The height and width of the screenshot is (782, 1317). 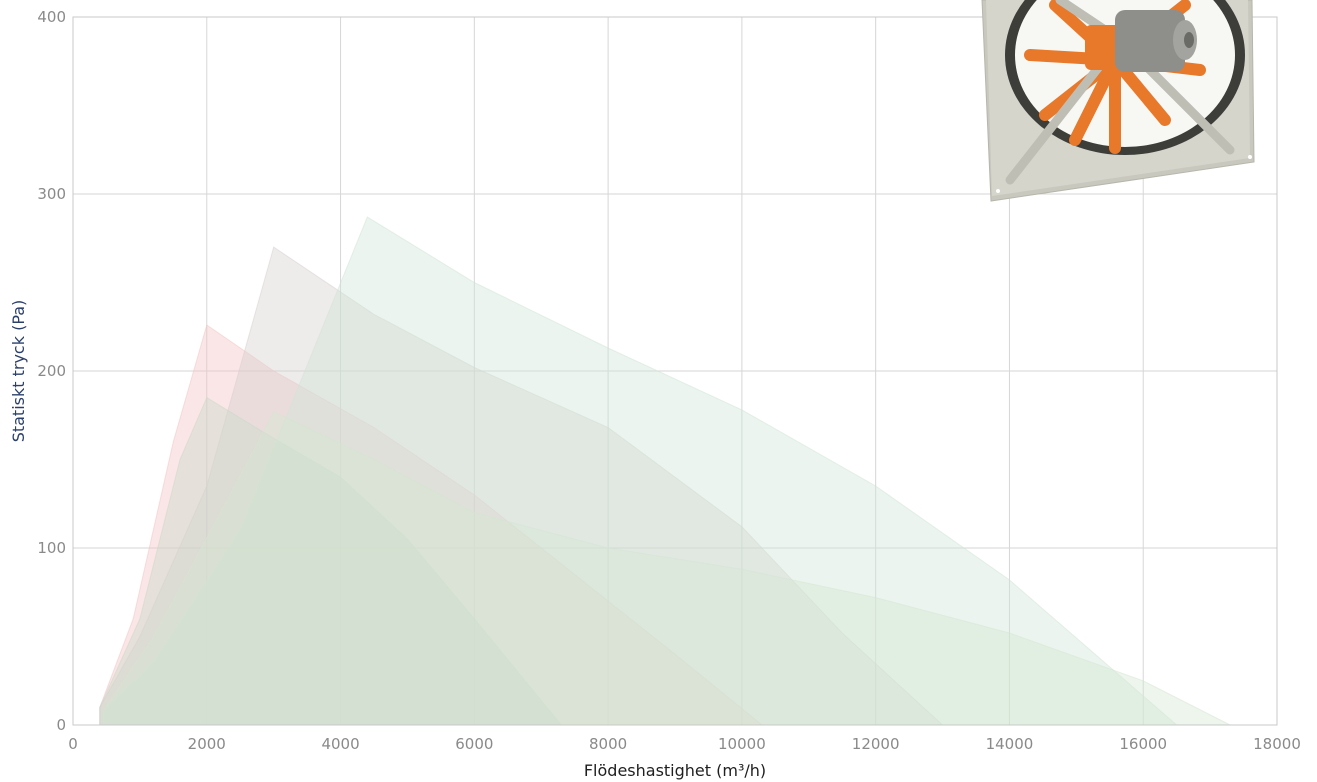 What do you see at coordinates (474, 744) in the screenshot?
I see `x-tick-label: 6000` at bounding box center [474, 744].